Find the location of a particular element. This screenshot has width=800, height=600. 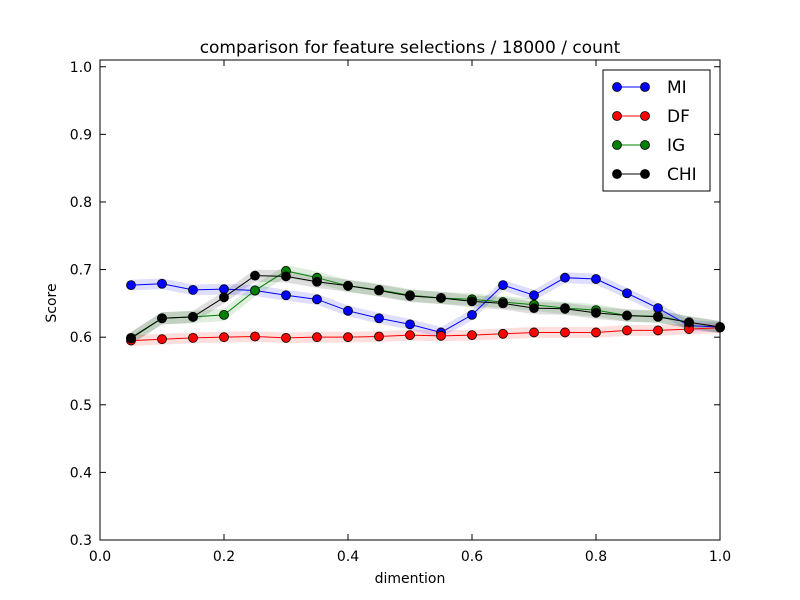

series-lines is located at coordinates (425, 306).